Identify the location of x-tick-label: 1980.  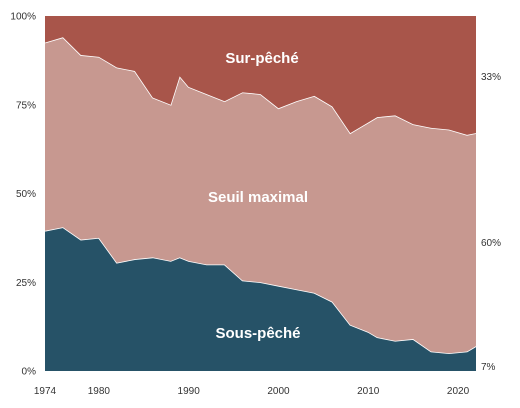
(99, 391).